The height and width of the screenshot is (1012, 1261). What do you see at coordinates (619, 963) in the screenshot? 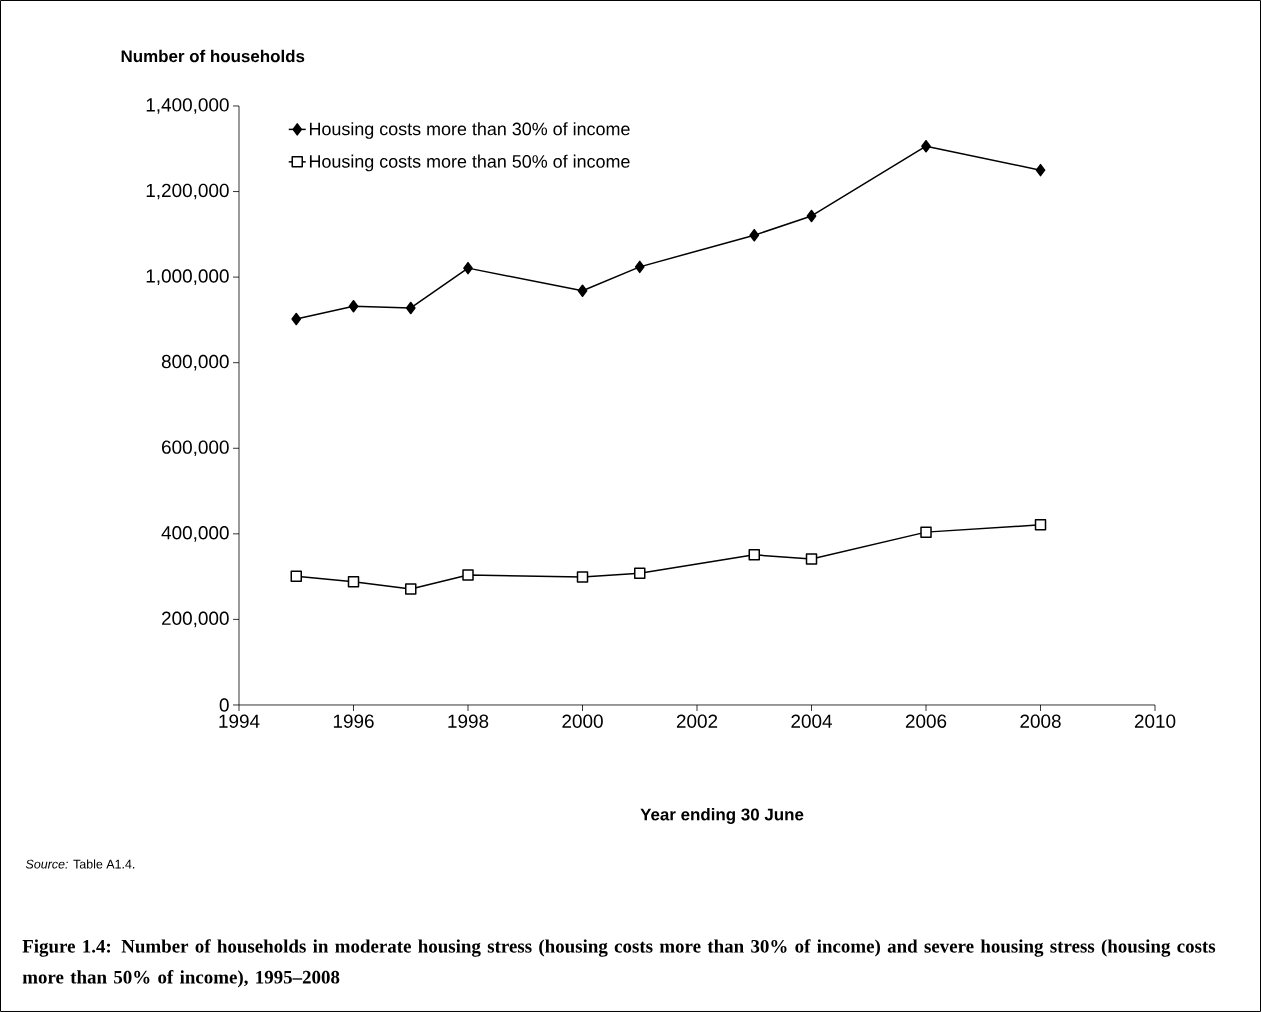
I see `text: Figure 1.4: Number of households in moderate housing stress (housing costs more than 30% of income) and severe housing stress (housing costs more than 50% of income), 1995–2008` at bounding box center [619, 963].